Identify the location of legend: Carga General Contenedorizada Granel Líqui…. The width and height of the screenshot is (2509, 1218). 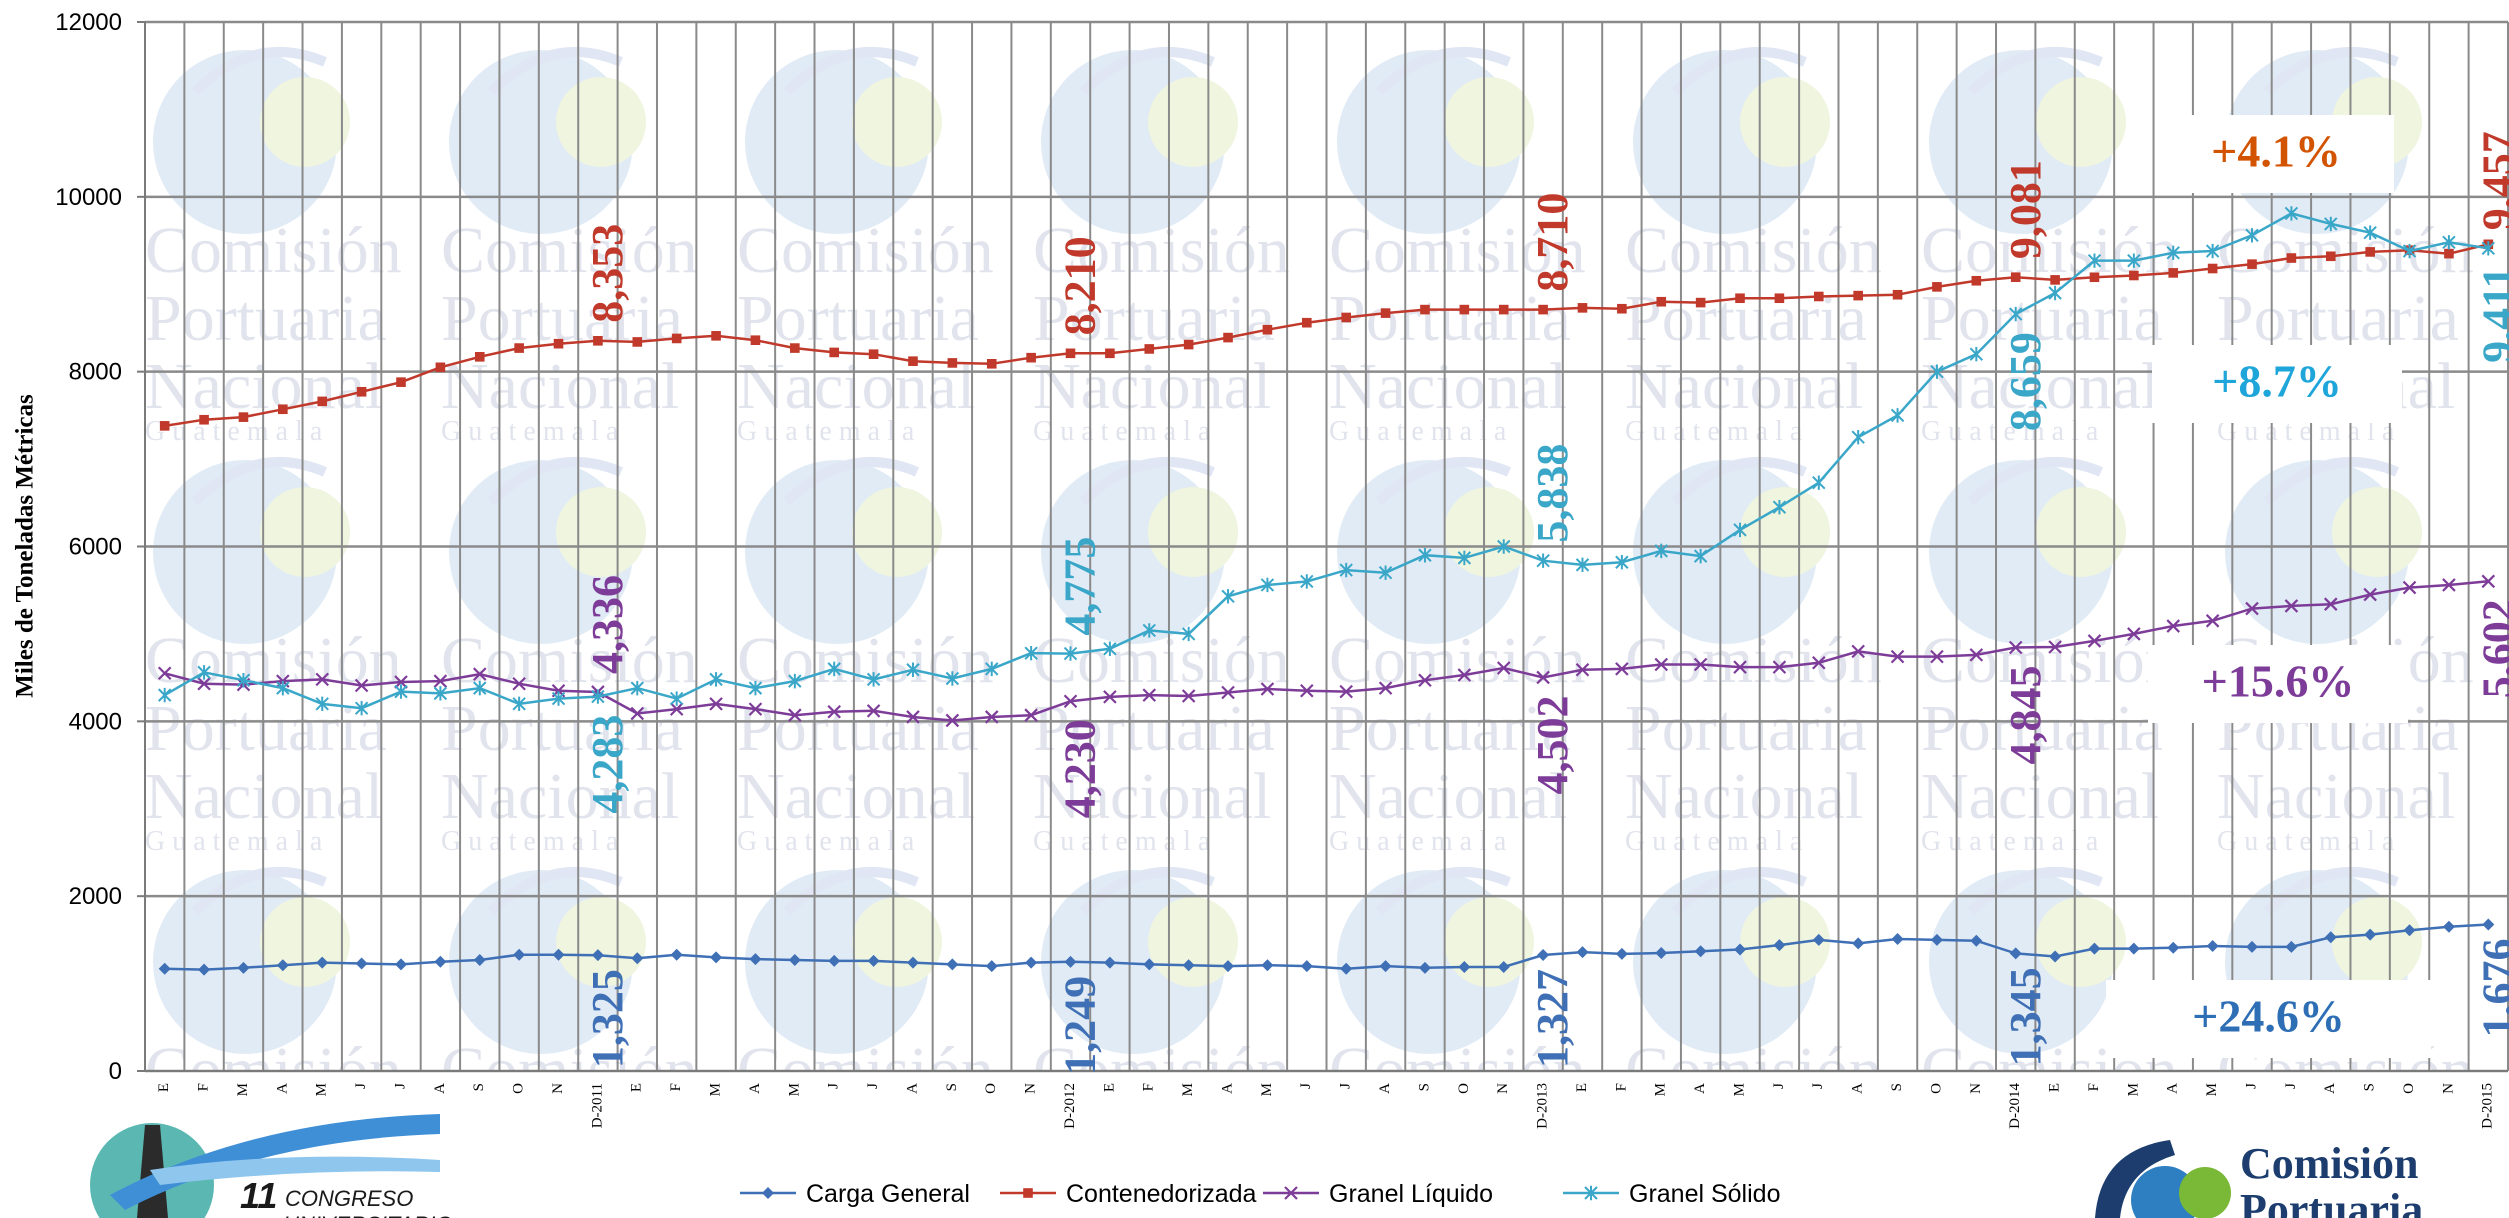
(1260, 1194).